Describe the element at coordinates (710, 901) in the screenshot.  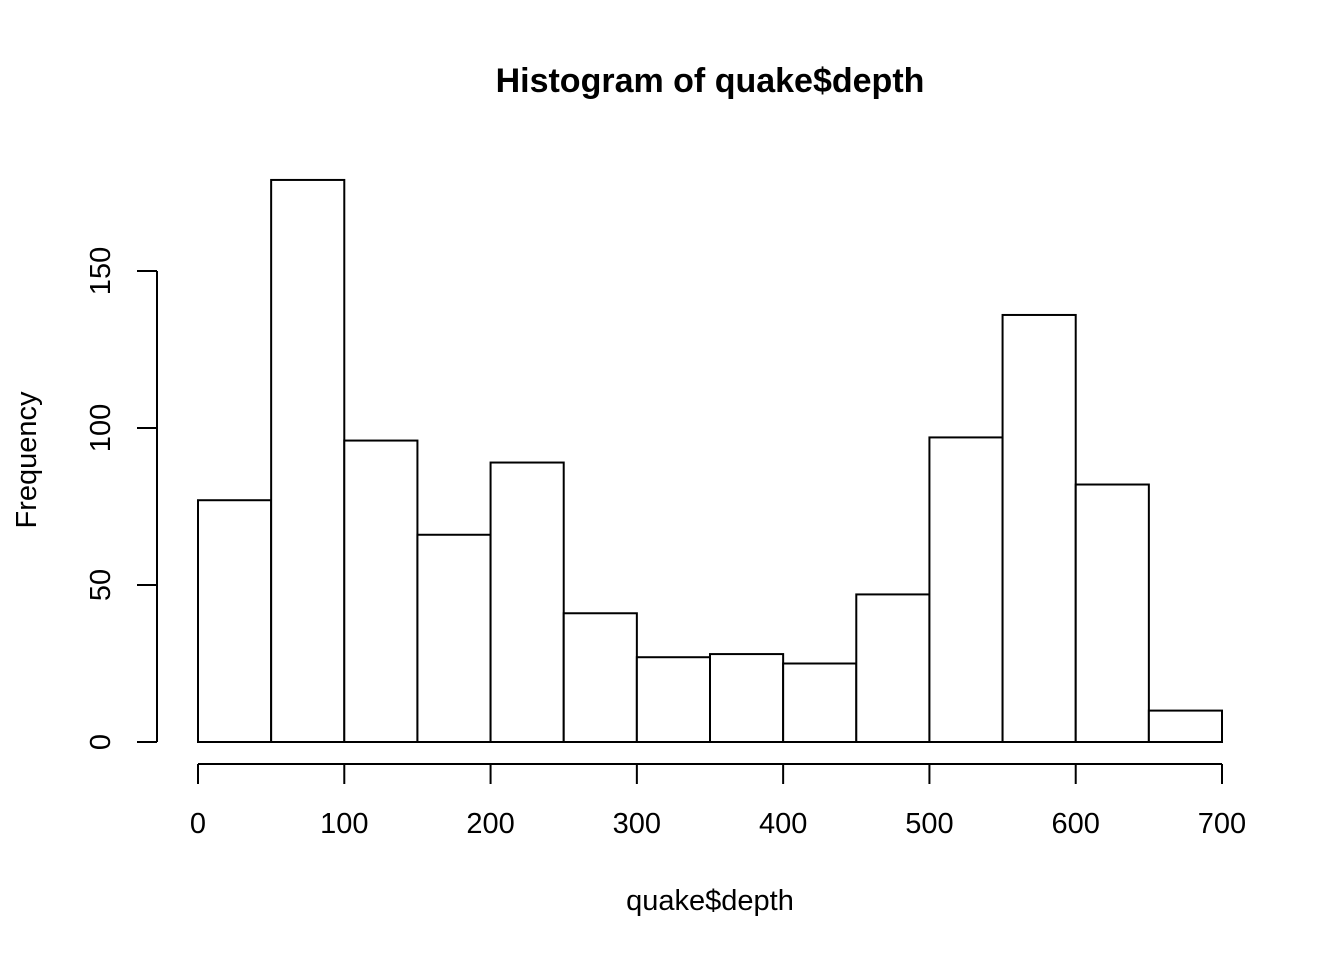
I see `x-axis-label: quake$depth` at that location.